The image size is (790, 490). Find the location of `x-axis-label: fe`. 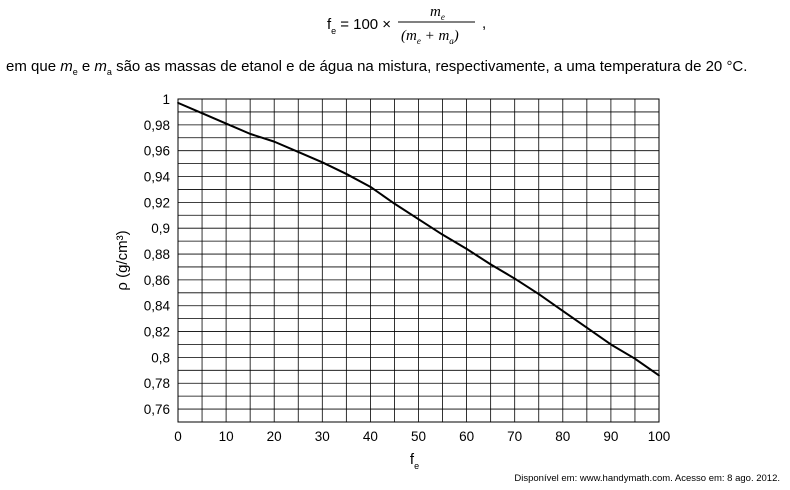

x-axis-label: fe is located at coordinates (414, 461).